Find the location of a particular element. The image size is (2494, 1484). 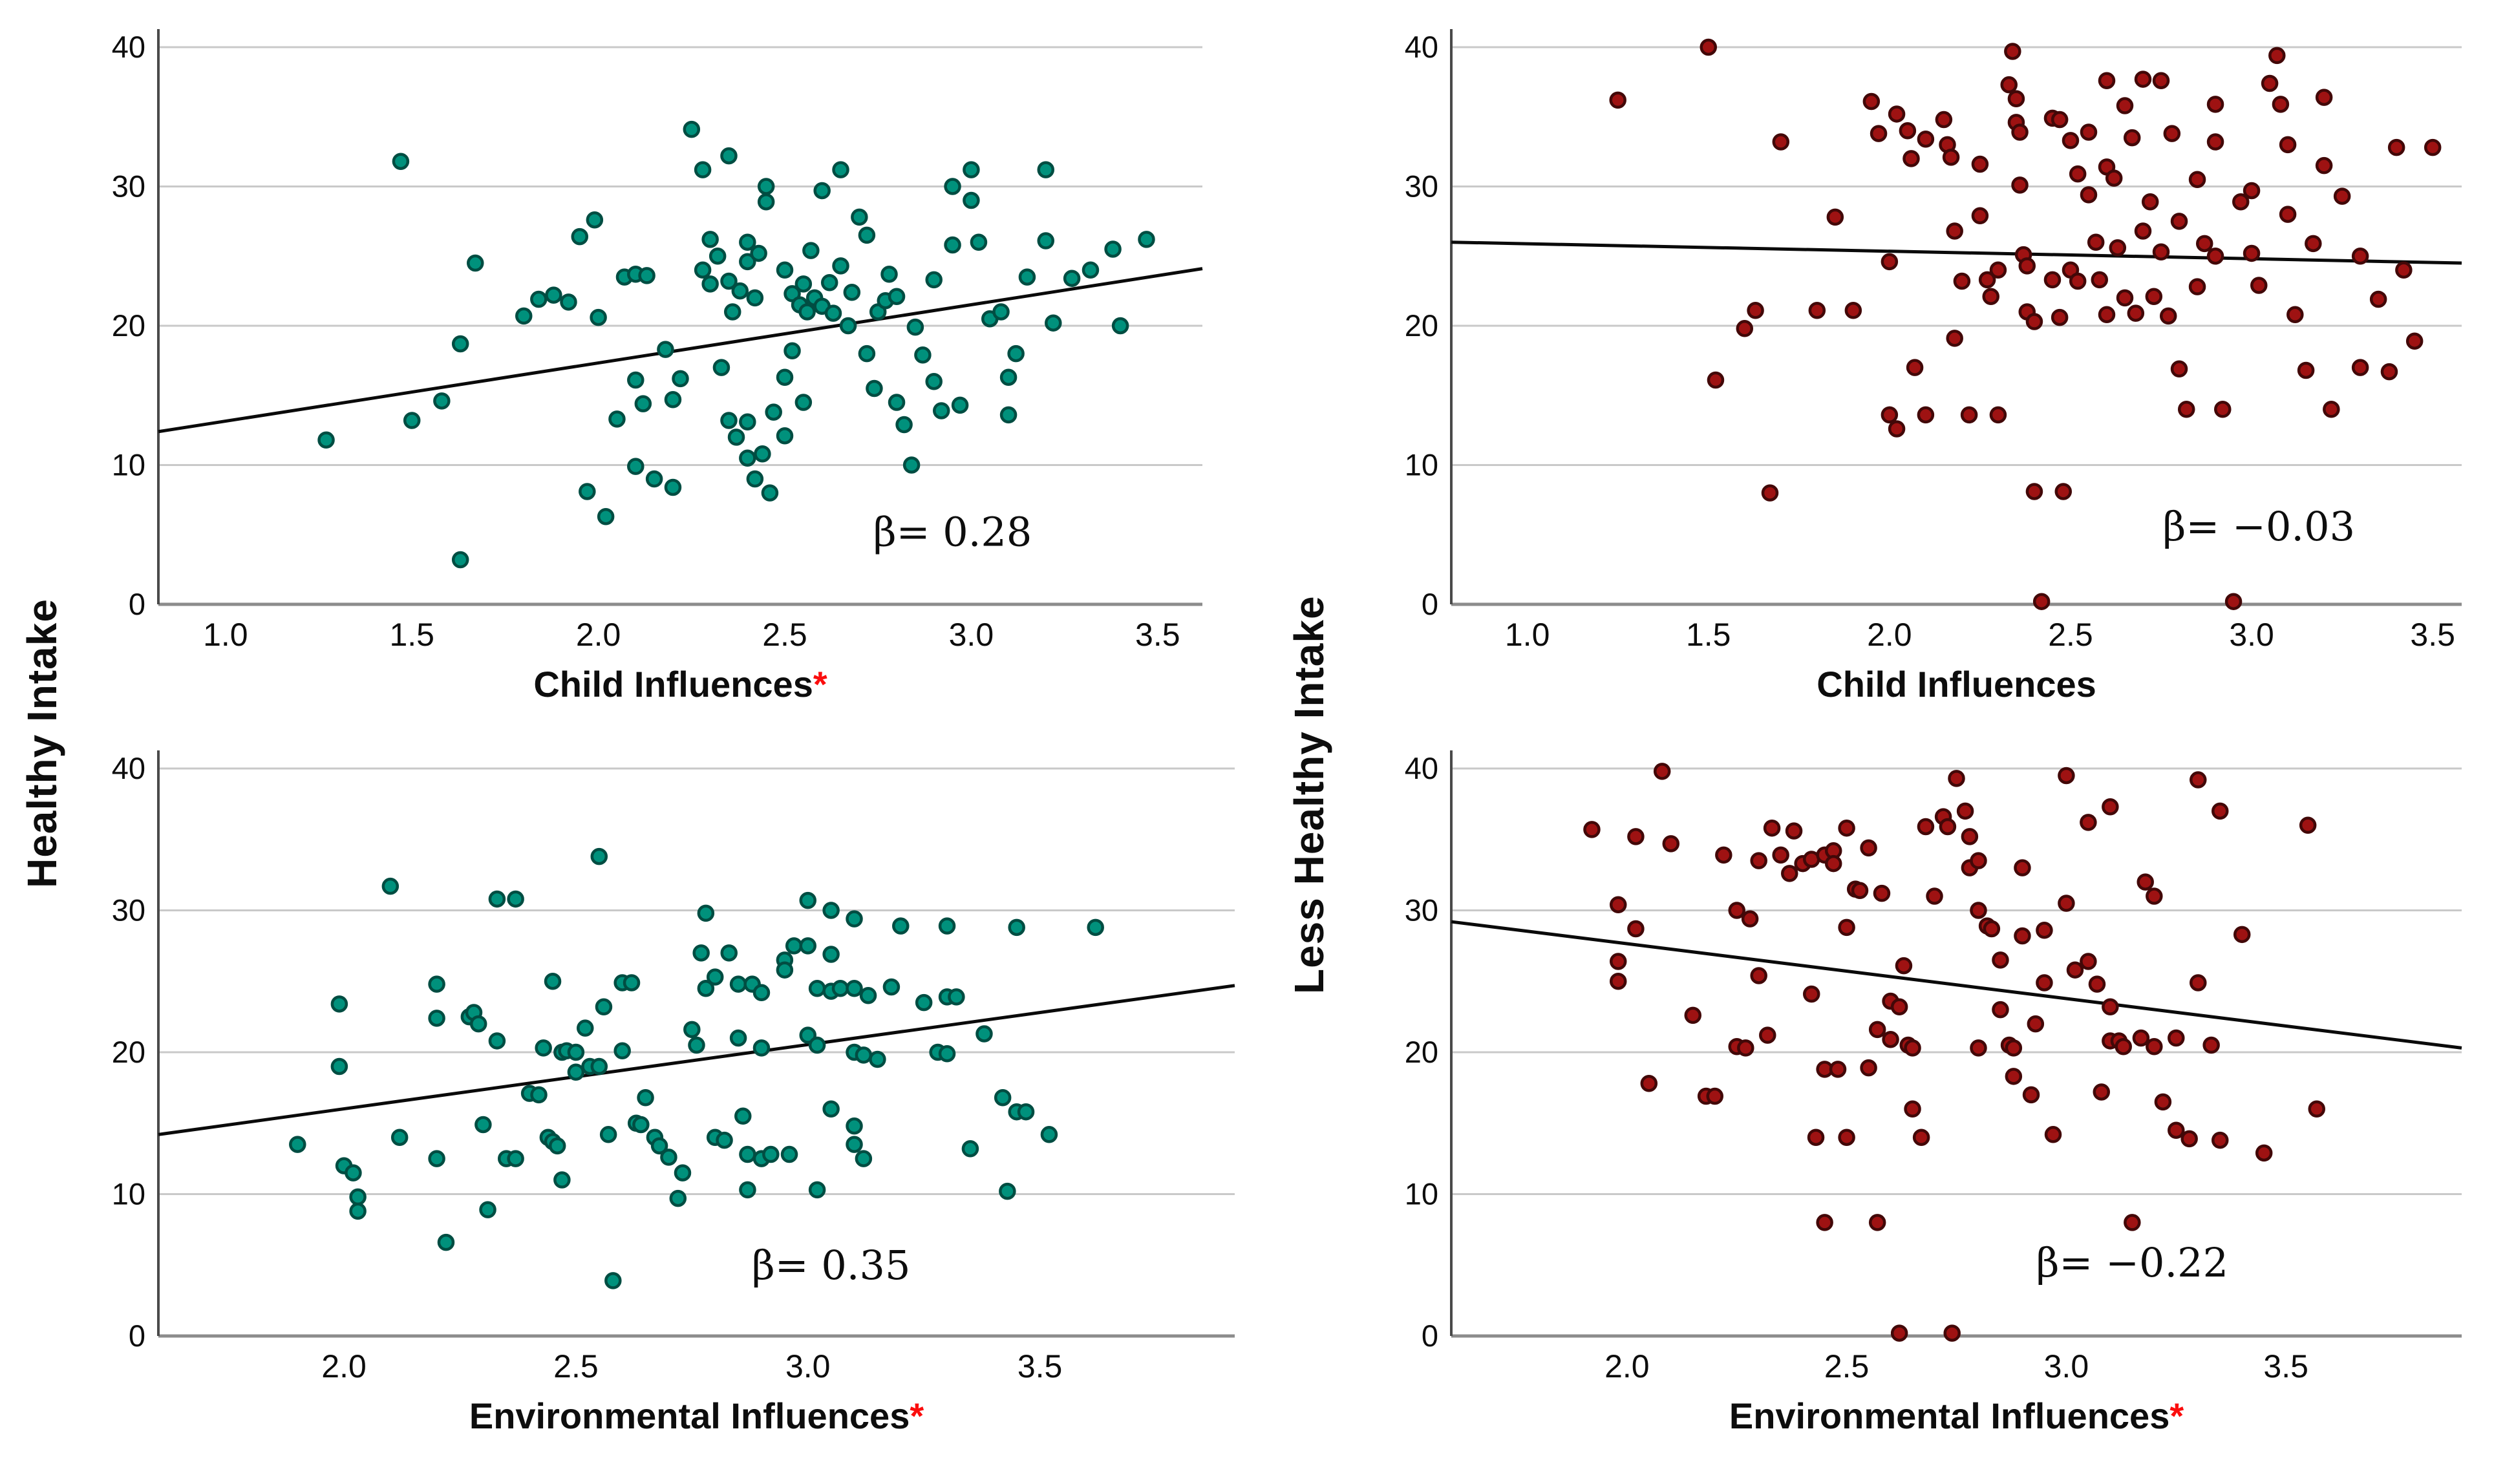

x-axis-title-text: Child Influences is located at coordinates (1956, 684).